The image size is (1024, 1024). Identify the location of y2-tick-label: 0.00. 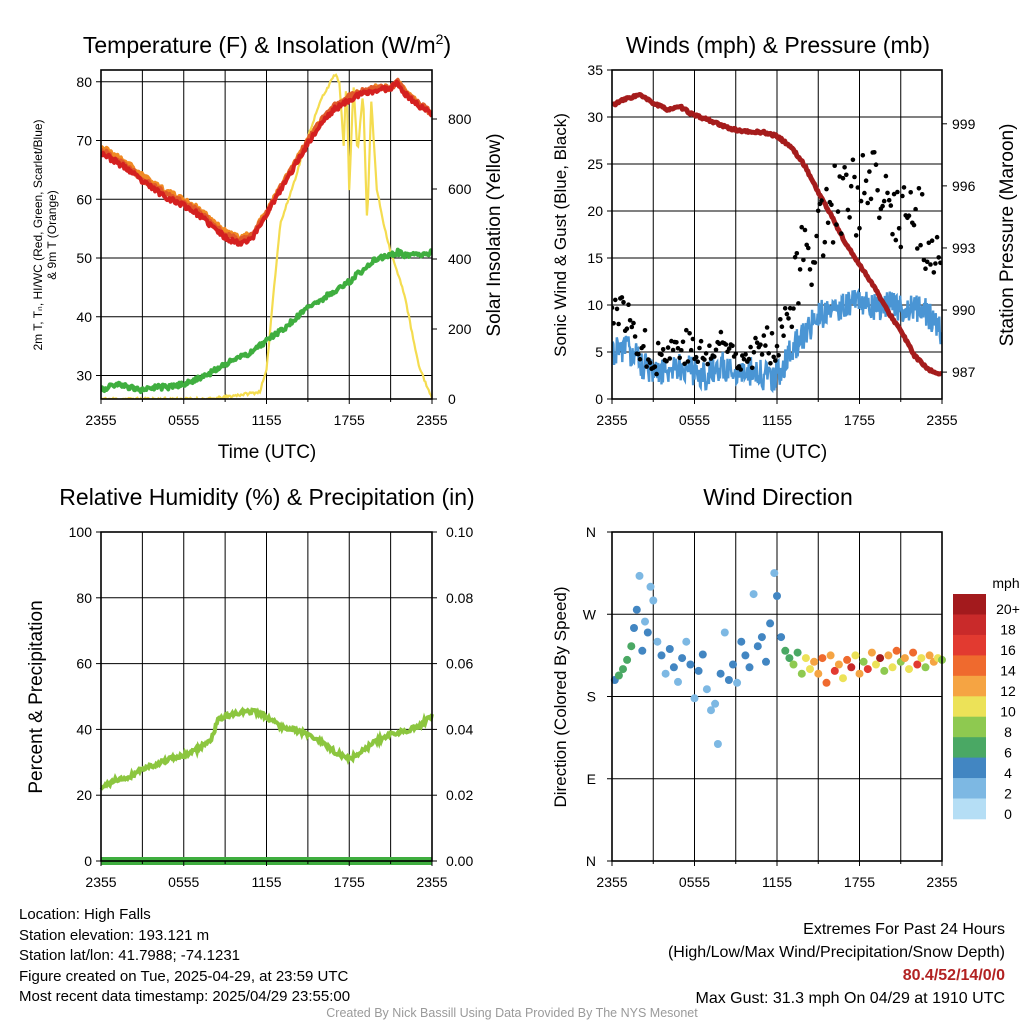
(459, 861).